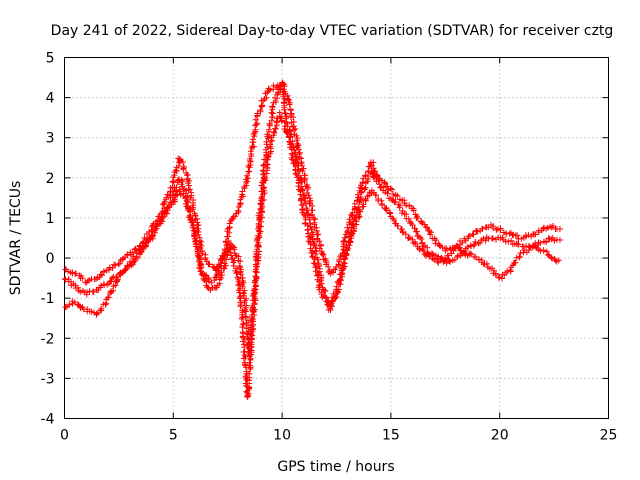  Describe the element at coordinates (335, 467) in the screenshot. I see `x-axis-label: GPS time / hours` at that location.